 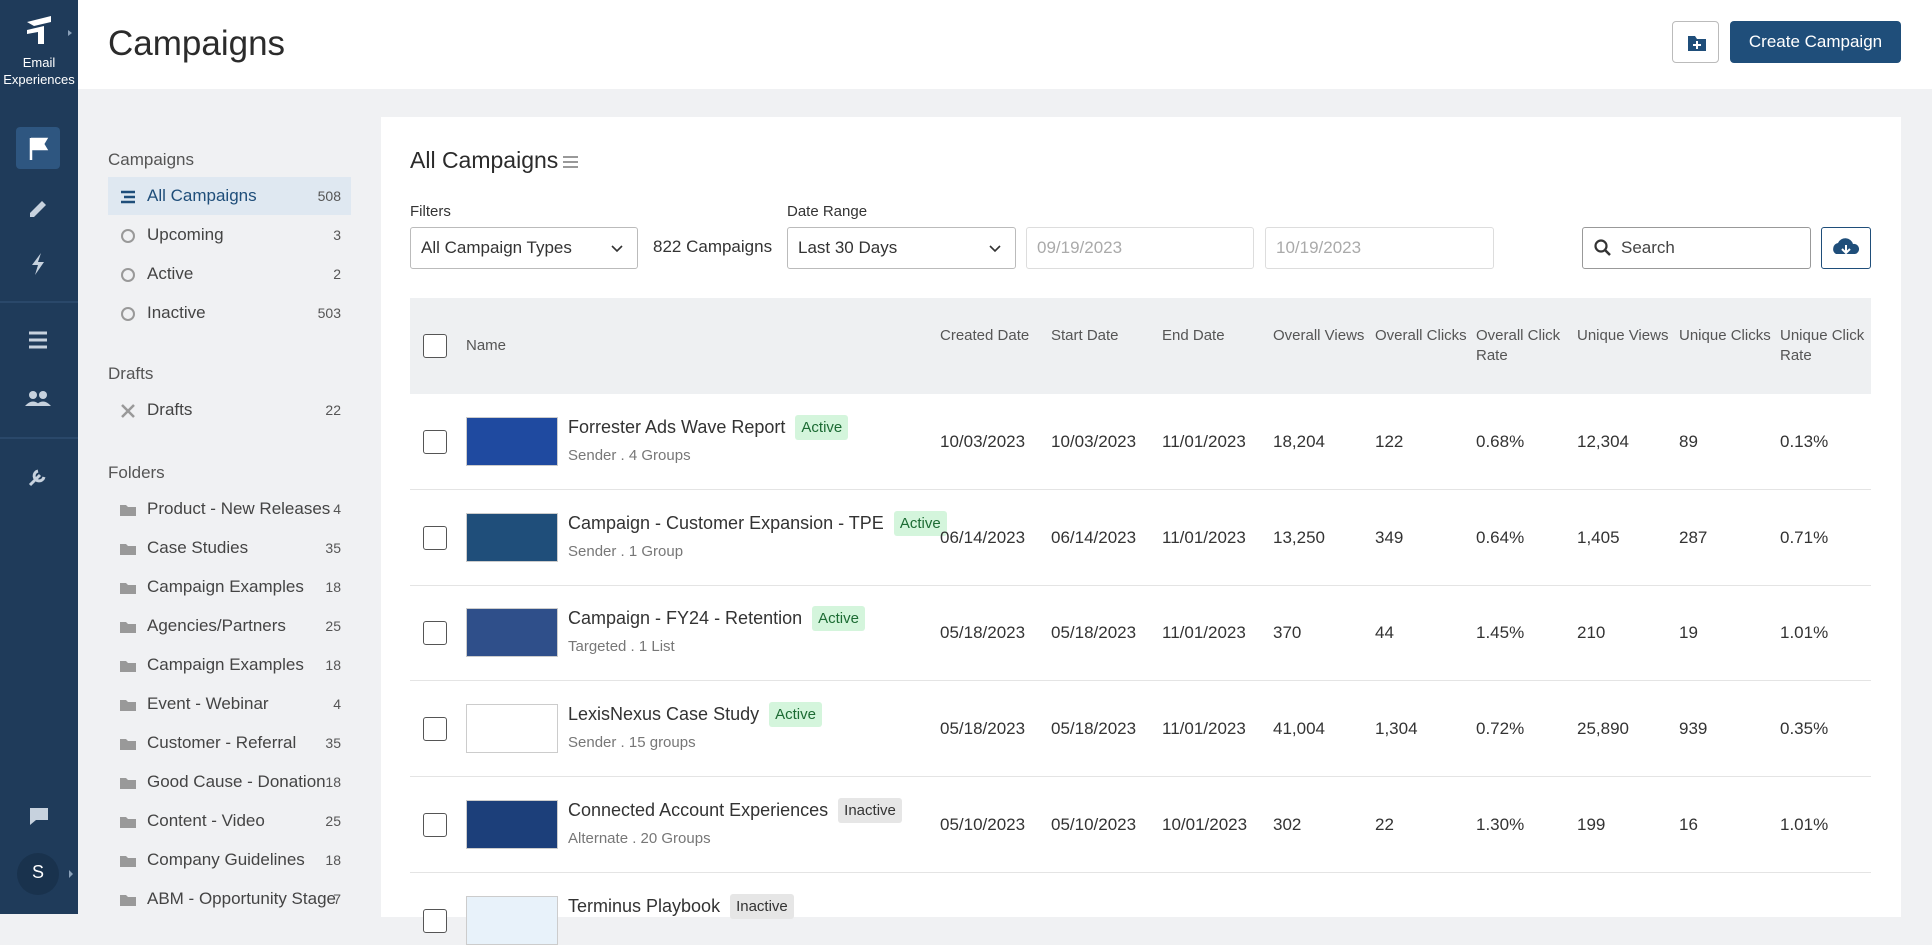 What do you see at coordinates (1695, 42) in the screenshot?
I see `new-folder-button` at bounding box center [1695, 42].